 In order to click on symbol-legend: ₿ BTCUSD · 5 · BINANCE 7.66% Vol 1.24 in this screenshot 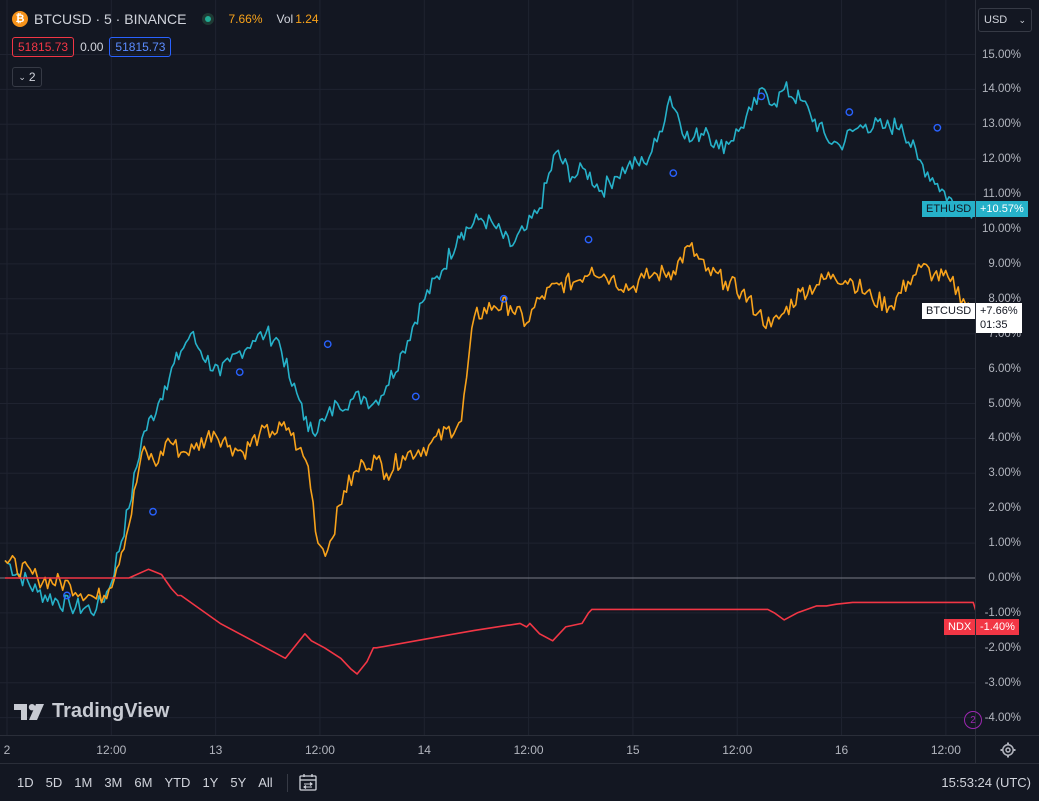, I will do `click(165, 19)`.